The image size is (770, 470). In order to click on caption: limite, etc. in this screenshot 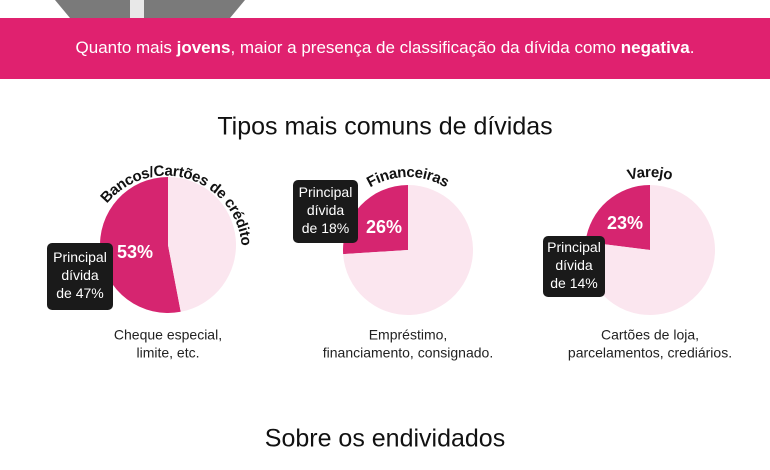, I will do `click(167, 353)`.